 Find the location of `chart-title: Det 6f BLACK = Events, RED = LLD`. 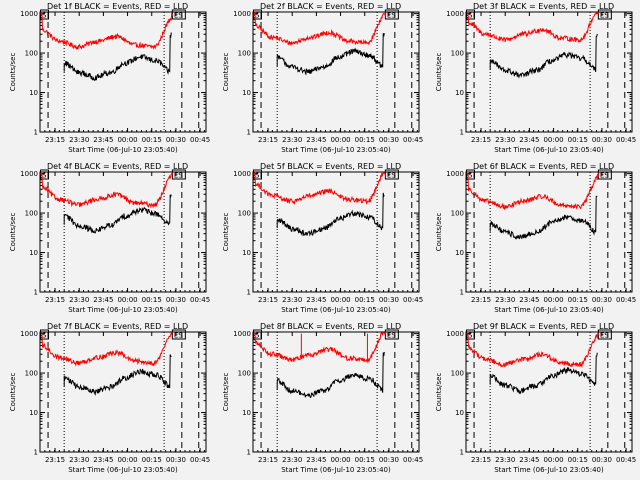

chart-title: Det 6f BLACK = Events, RED = LLD is located at coordinates (543, 166).